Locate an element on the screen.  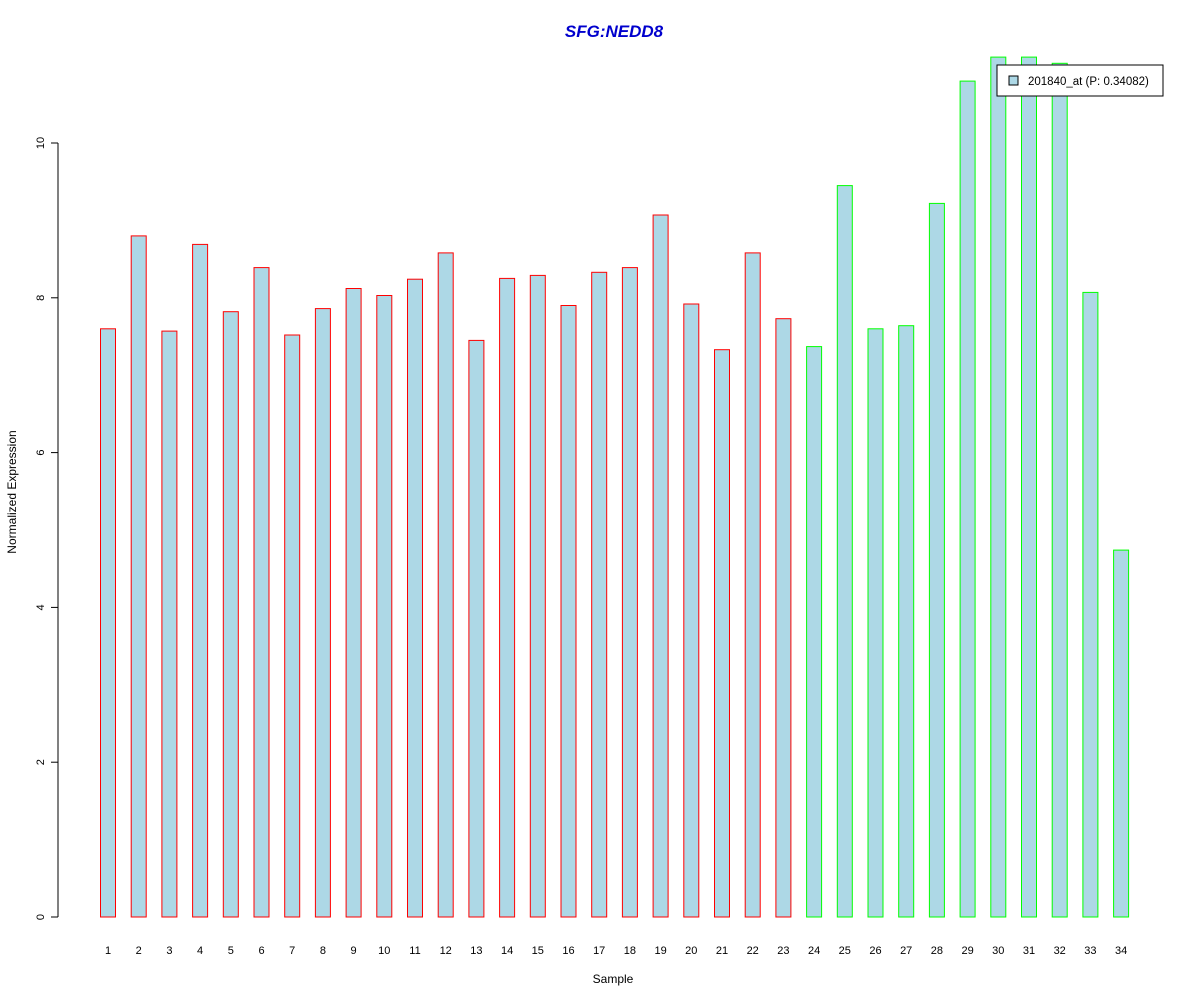
y-tick-label: 2 is located at coordinates (41, 762).